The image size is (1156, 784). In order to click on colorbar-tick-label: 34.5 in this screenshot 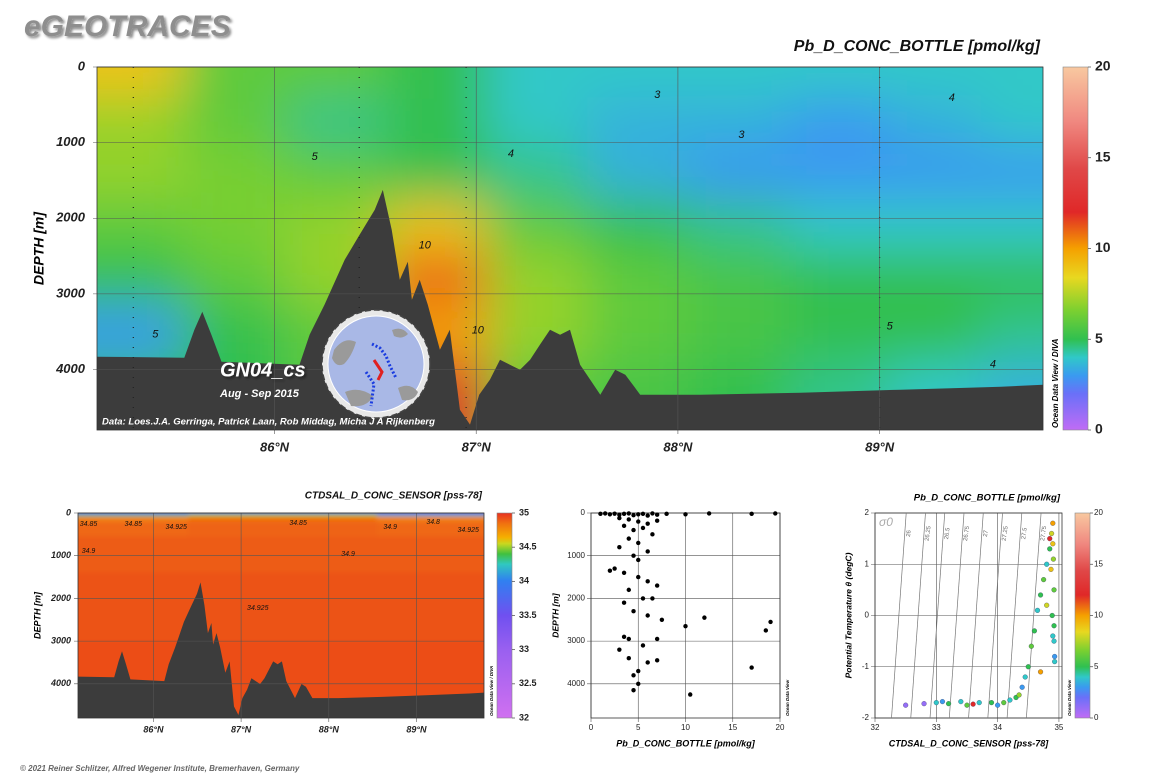, I will do `click(528, 547)`.